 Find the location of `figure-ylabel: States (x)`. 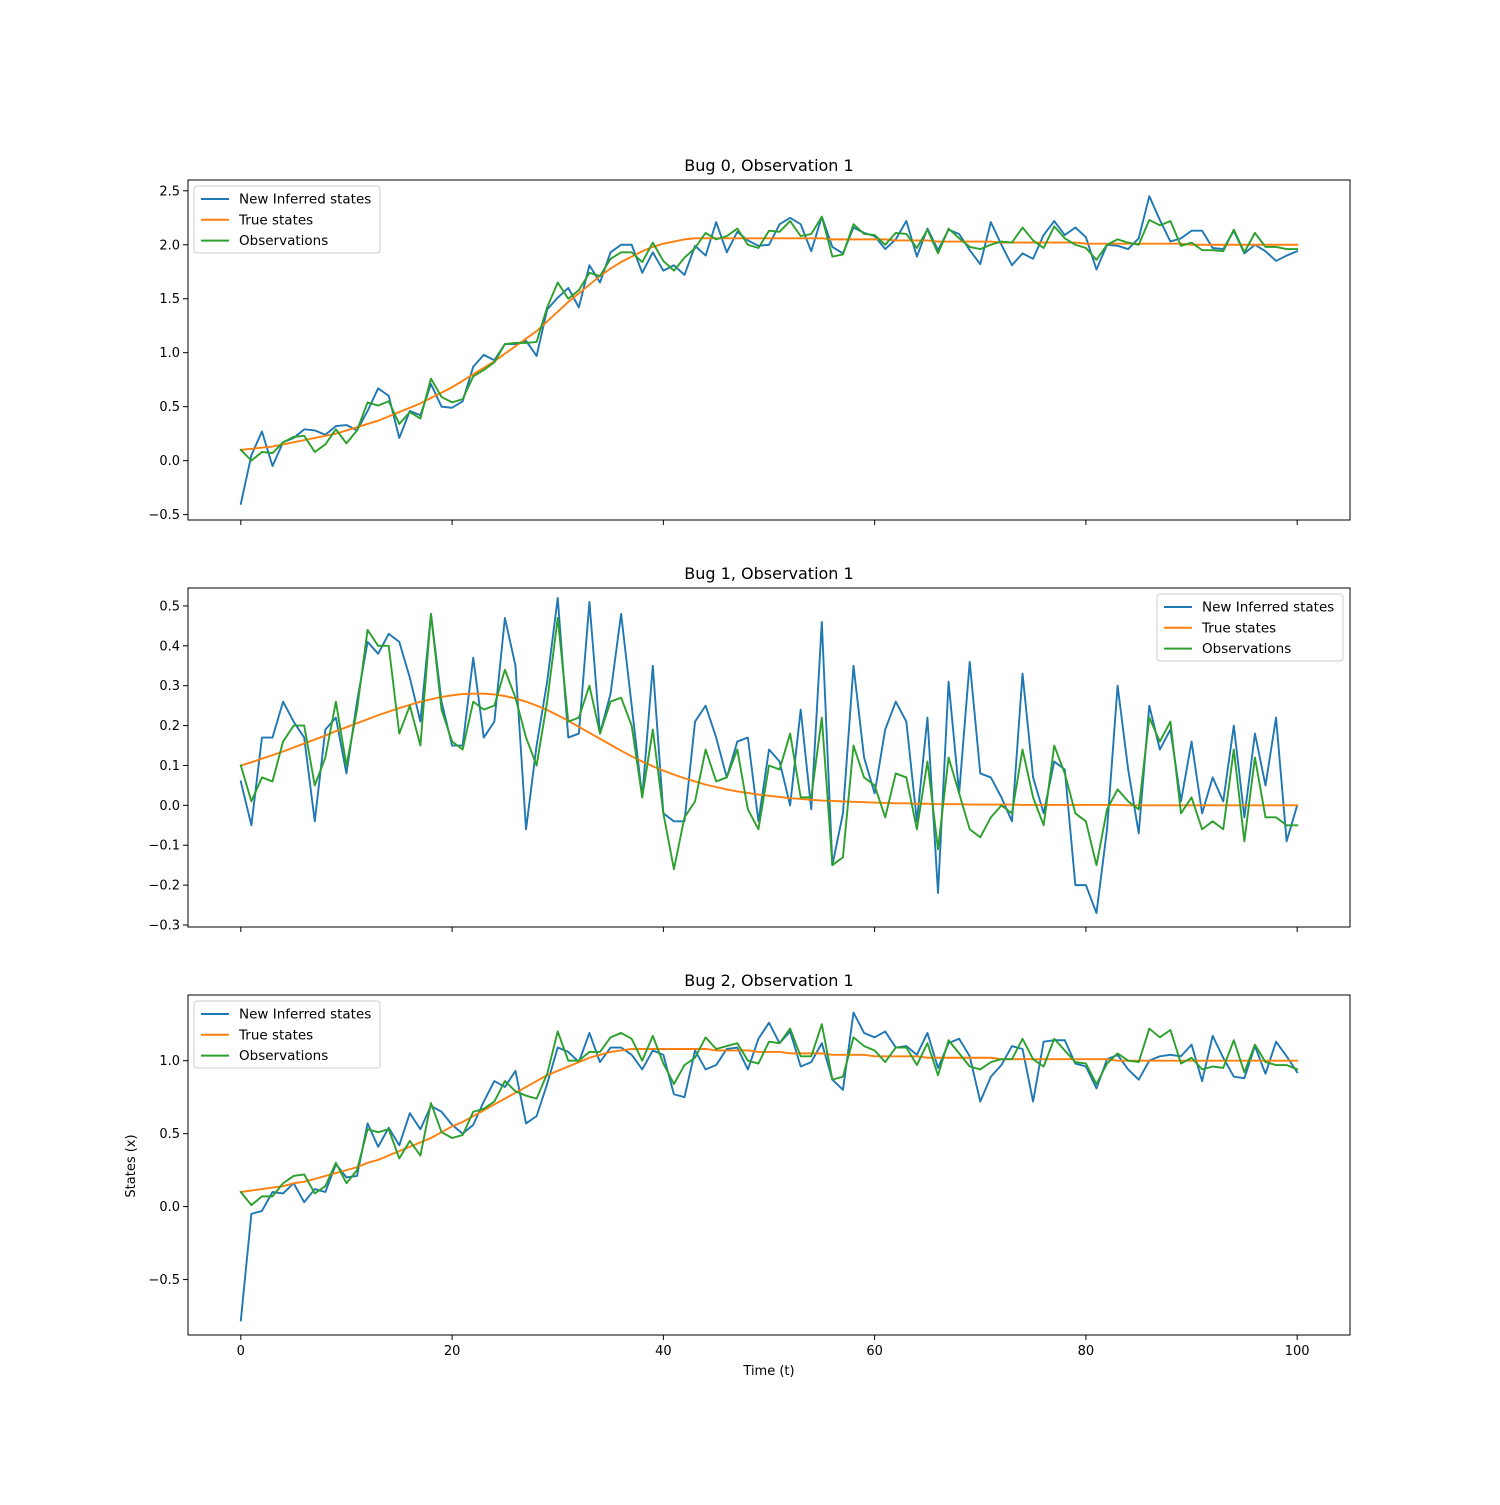

figure-ylabel: States (x) is located at coordinates (131, 1165).